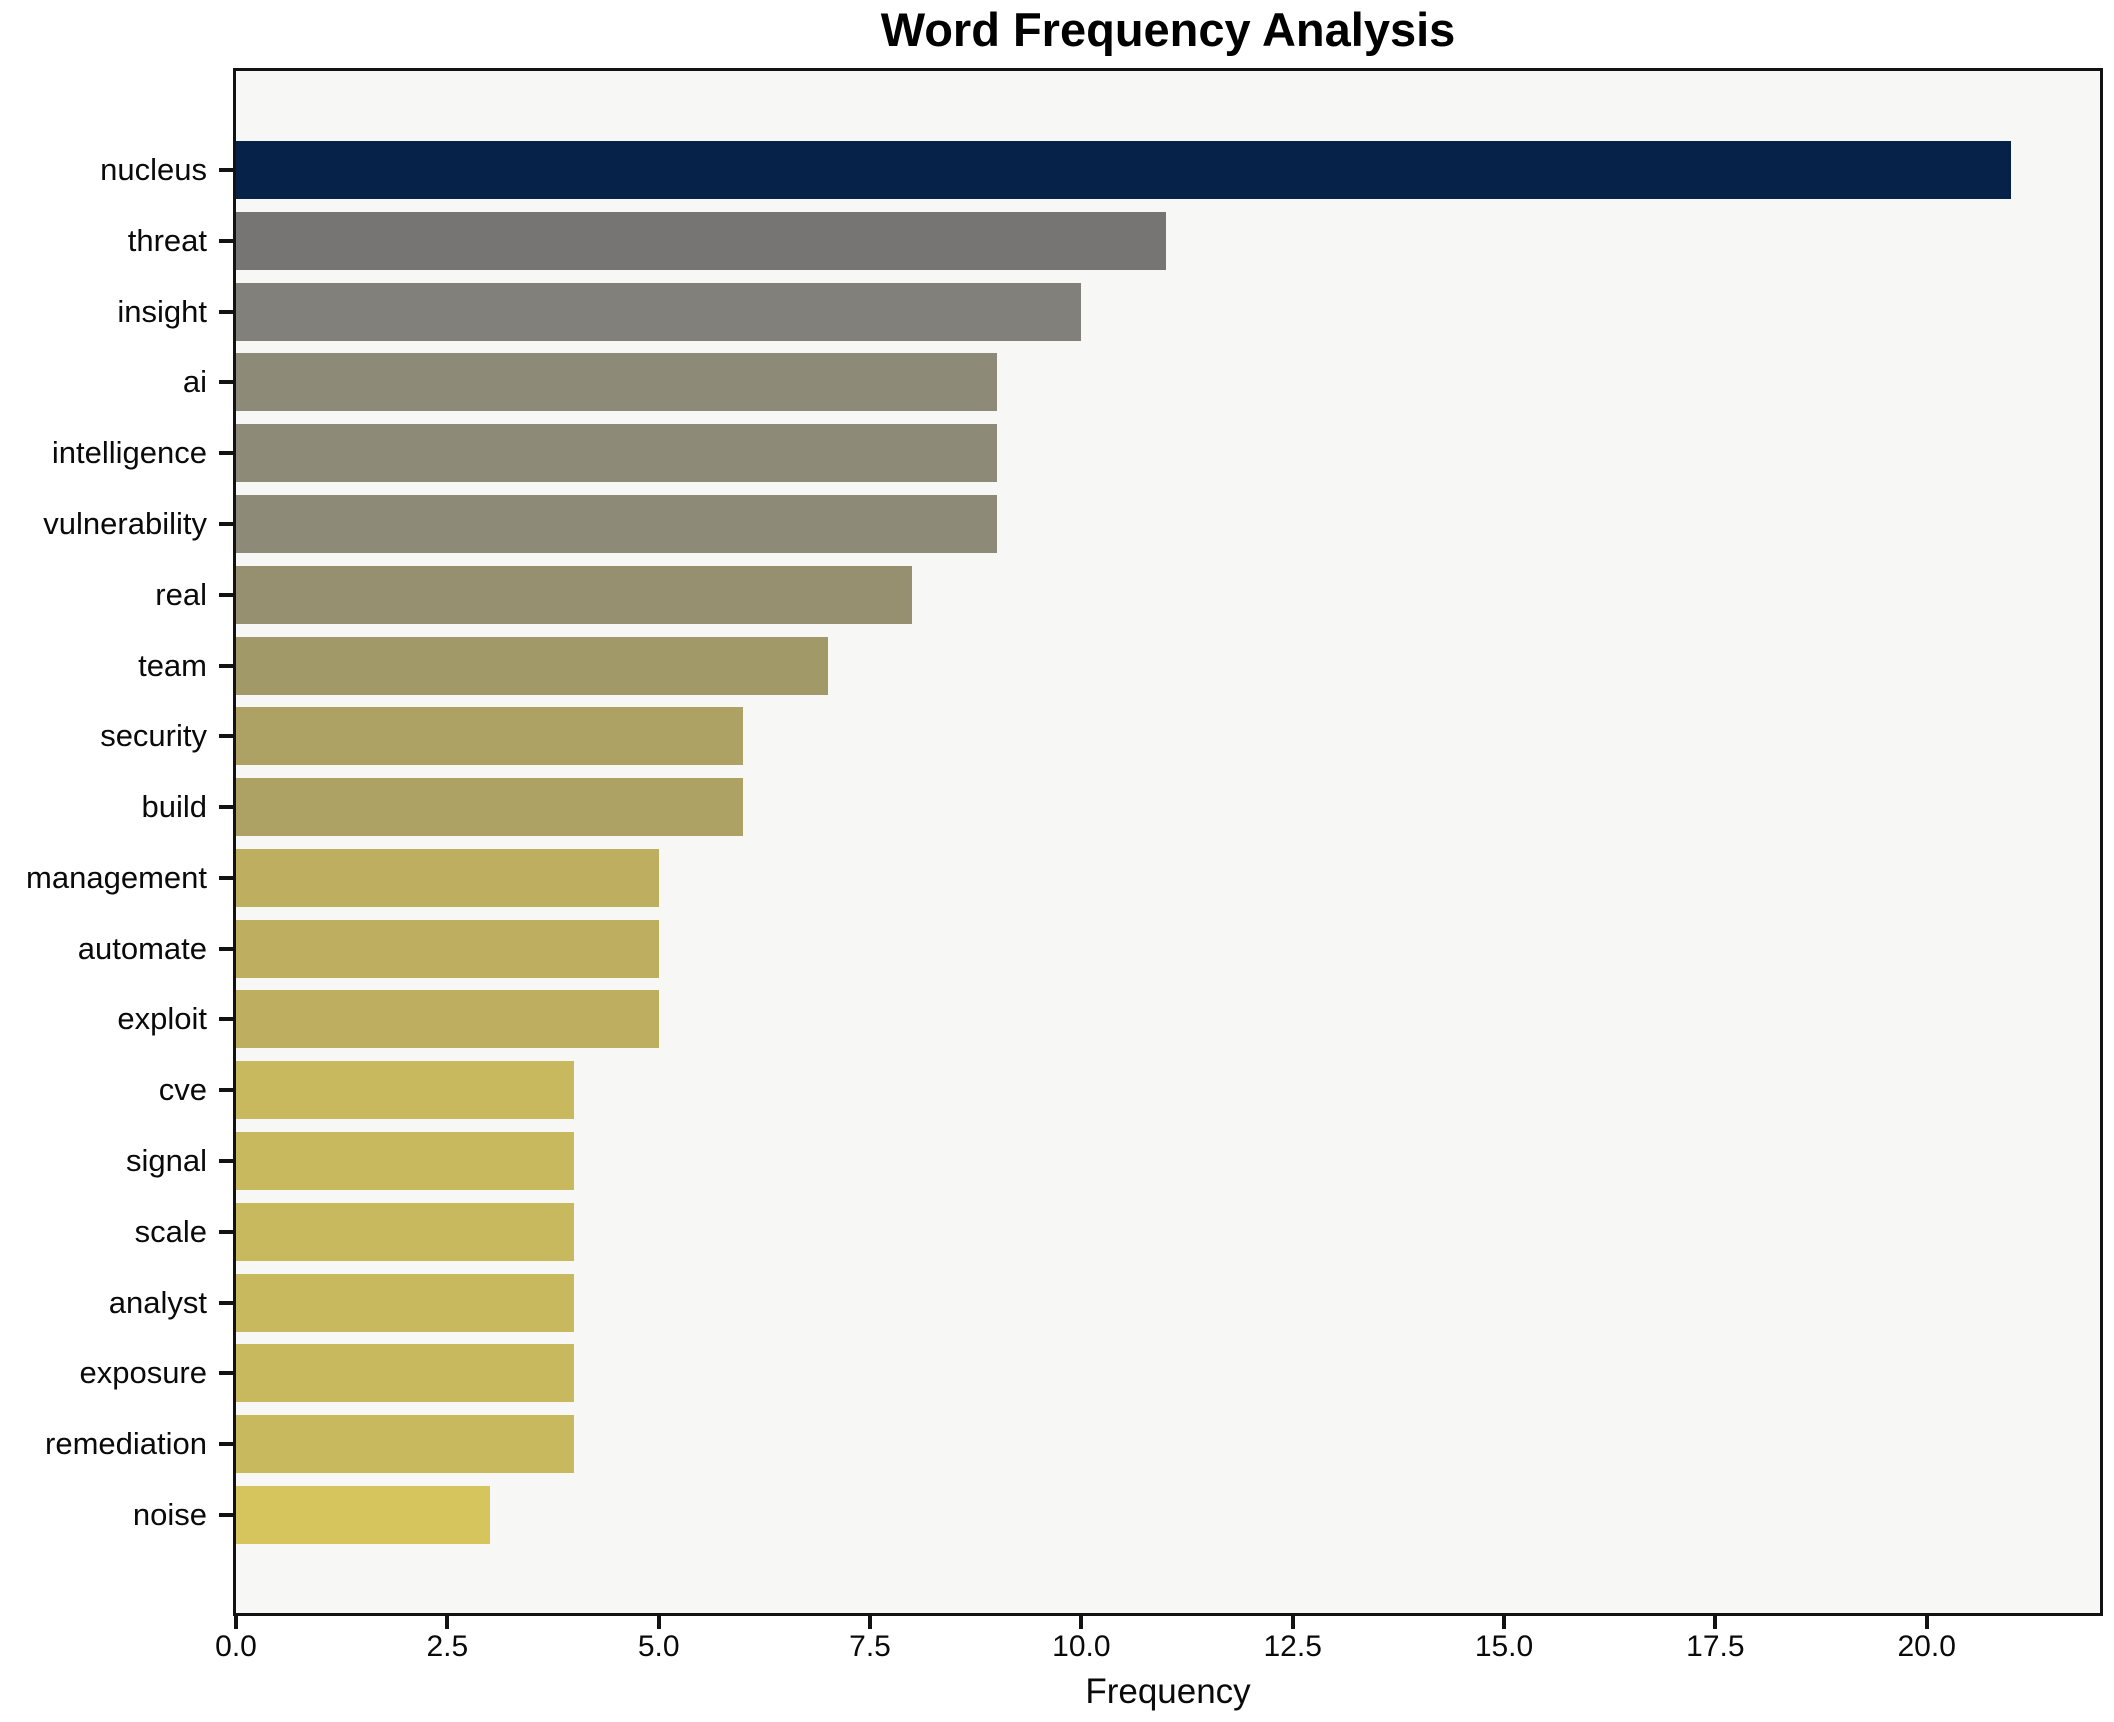  What do you see at coordinates (169, 1514) in the screenshot?
I see `y-tick-label: noise` at bounding box center [169, 1514].